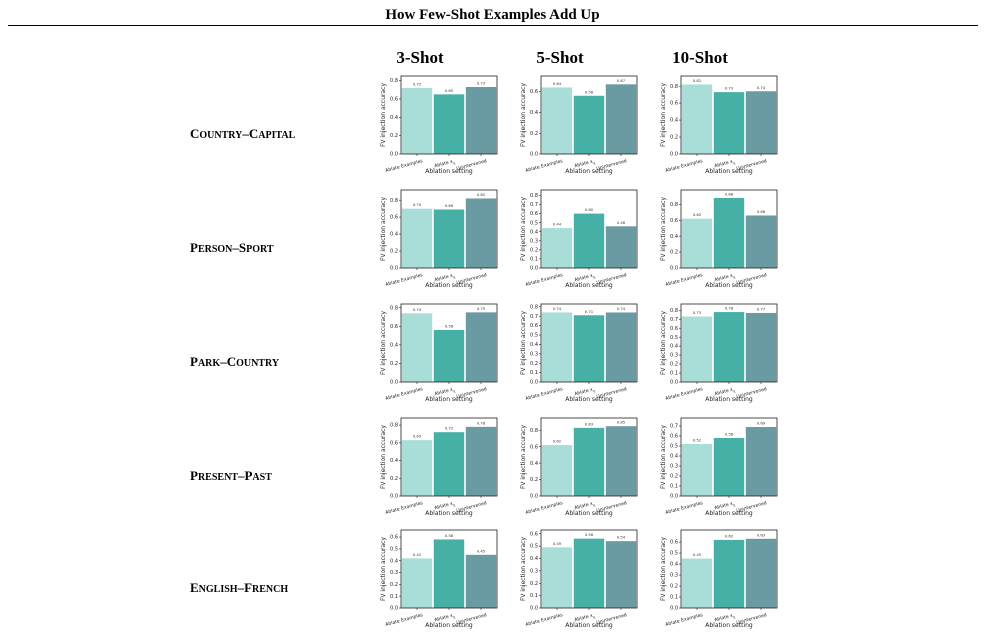 Image resolution: width=985 pixels, height=640 pixels. Describe the element at coordinates (589, 209) in the screenshot. I see `bar-value-label-person-sport-5-shot-2: 0.60` at that location.